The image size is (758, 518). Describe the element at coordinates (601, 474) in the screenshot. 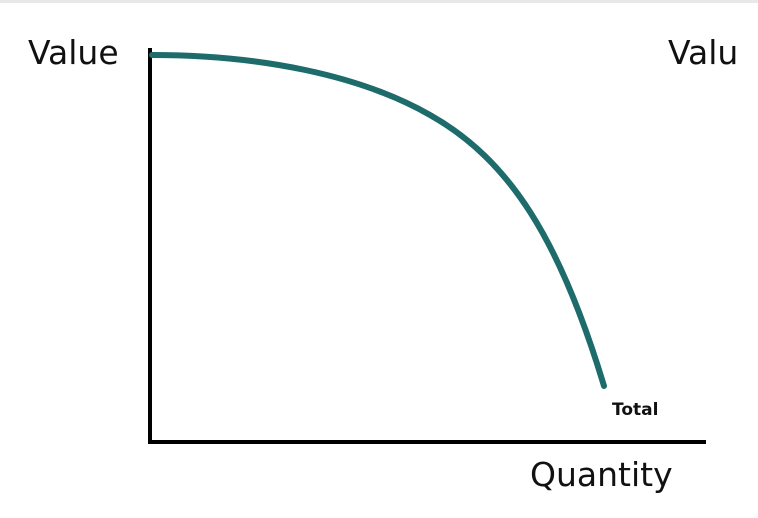

I see `x-axis-label: Quantity` at that location.